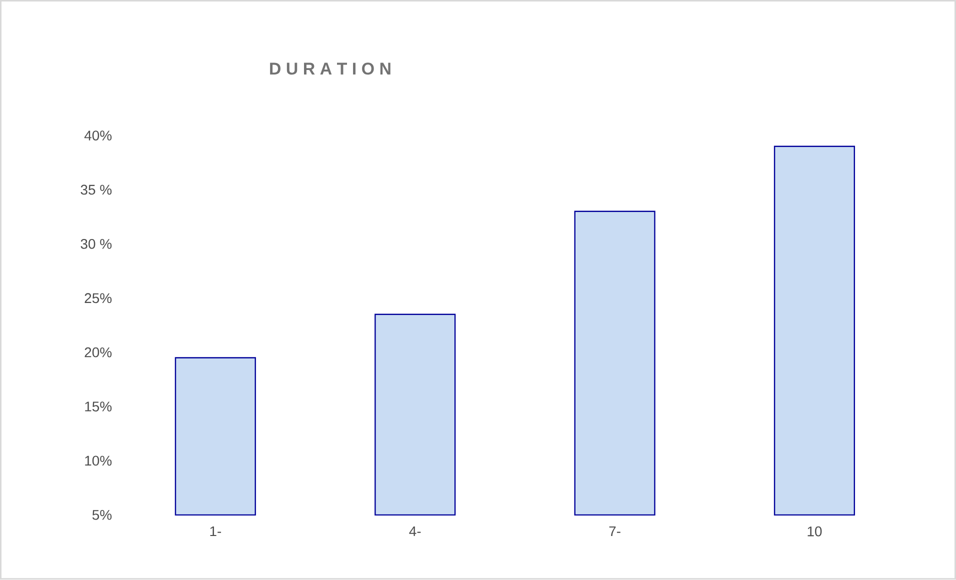 The height and width of the screenshot is (580, 956). I want to click on y-tick-label: 15%, so click(98, 407).